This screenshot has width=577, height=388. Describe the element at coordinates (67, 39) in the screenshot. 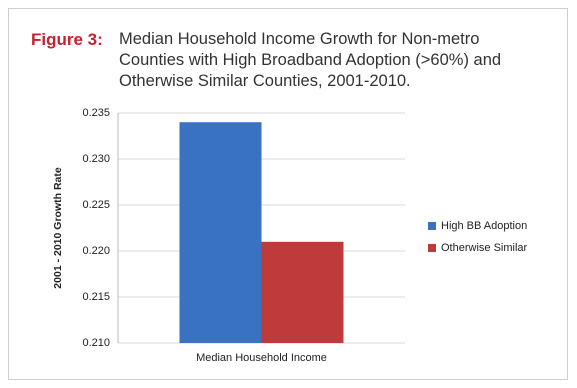

I see `figure-label: Figure 3:` at that location.